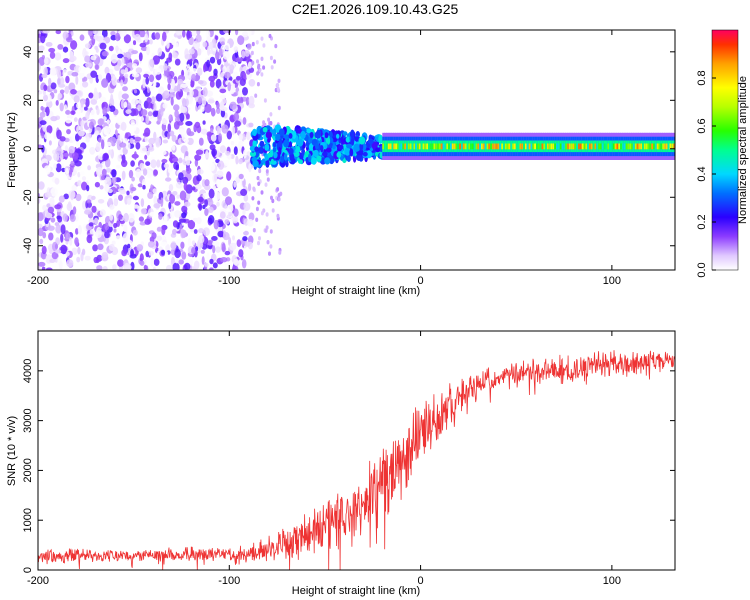 This screenshot has width=750, height=600. What do you see at coordinates (229, 581) in the screenshot?
I see `snr-xtick-label: -100` at bounding box center [229, 581].